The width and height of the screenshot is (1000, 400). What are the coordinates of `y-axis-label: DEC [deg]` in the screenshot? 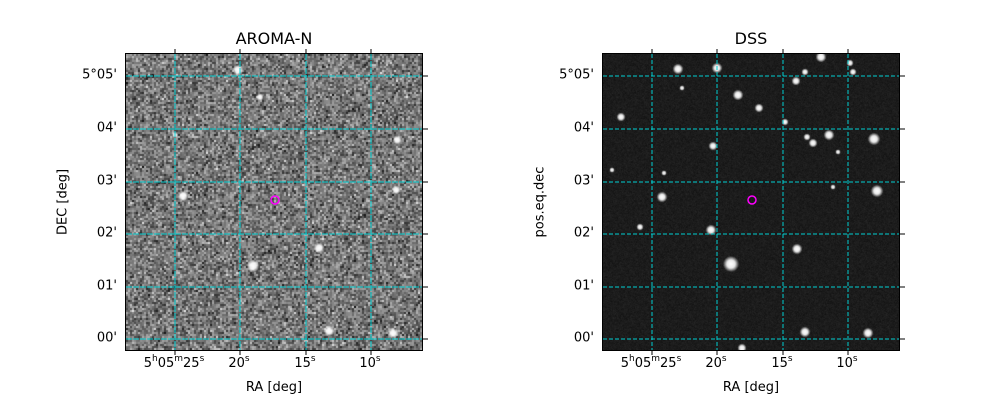 It's located at (63, 202).